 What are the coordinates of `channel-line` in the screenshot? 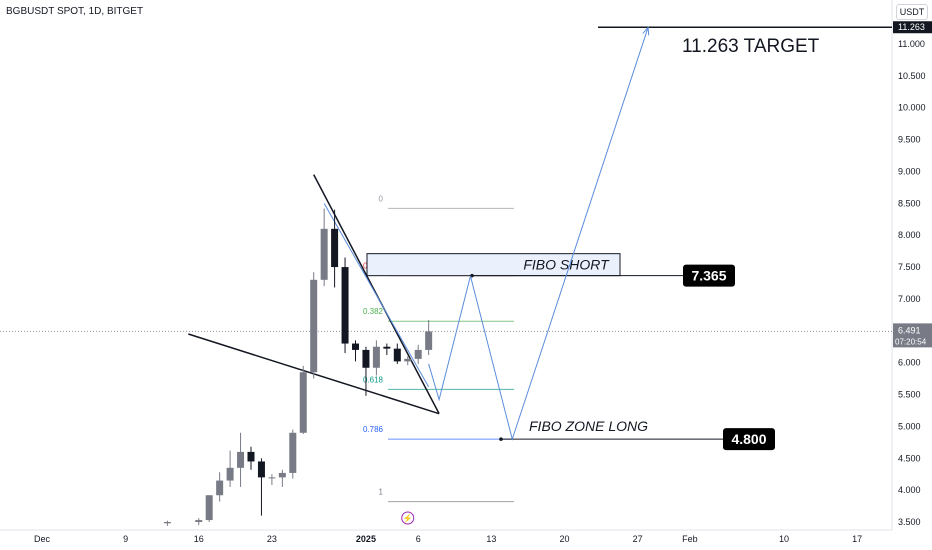 It's located at (376, 295).